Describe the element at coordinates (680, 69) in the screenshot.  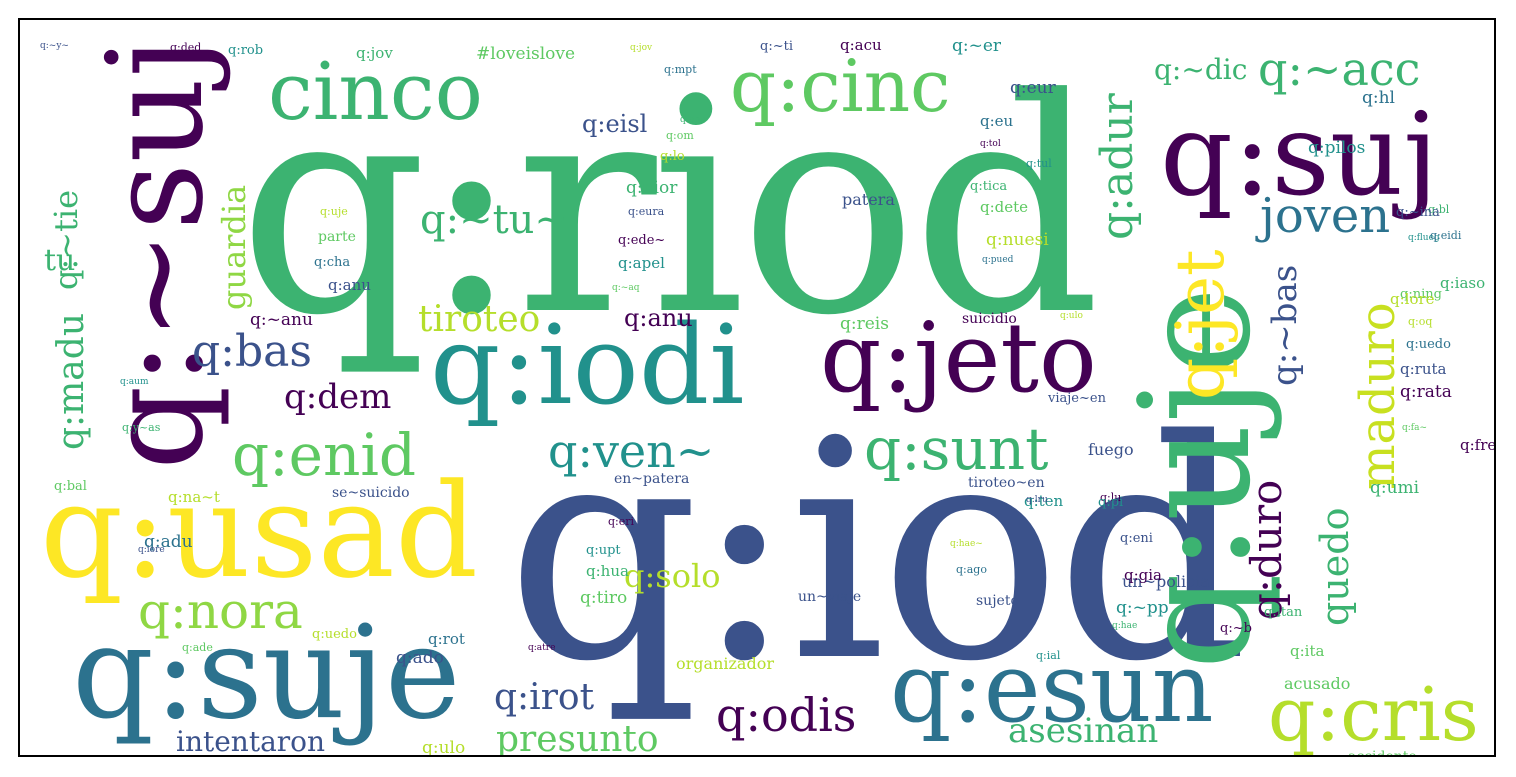
I see `small-word: q:mpt` at that location.